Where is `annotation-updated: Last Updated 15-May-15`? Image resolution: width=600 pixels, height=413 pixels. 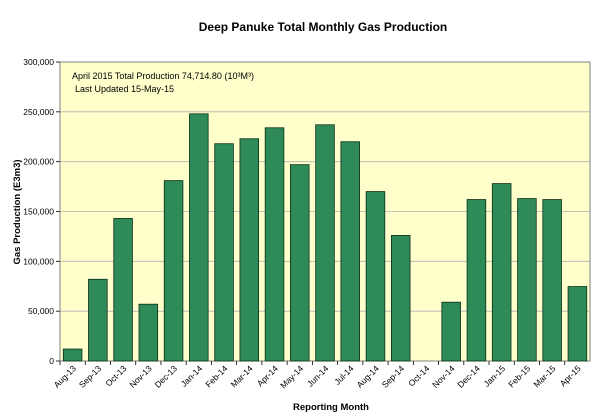
annotation-updated: Last Updated 15-May-15 is located at coordinates (124, 89).